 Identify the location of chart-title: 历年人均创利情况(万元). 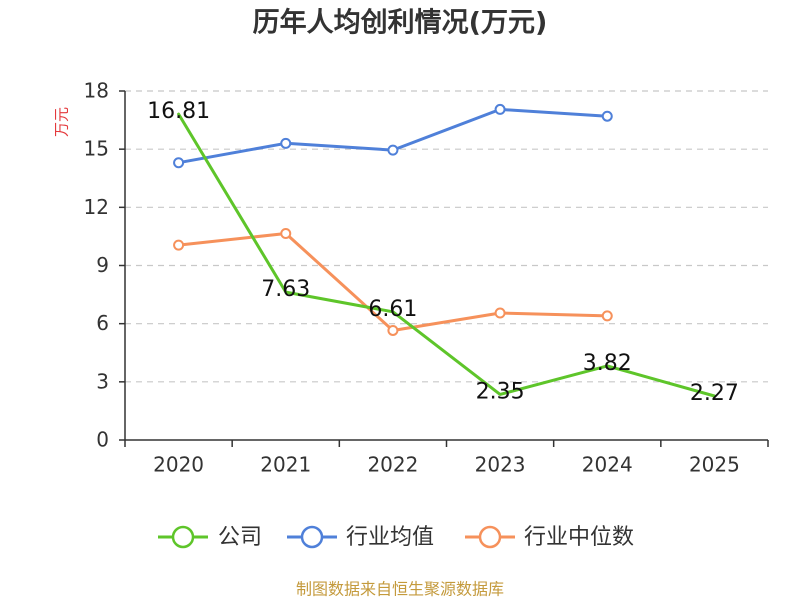
(400, 23).